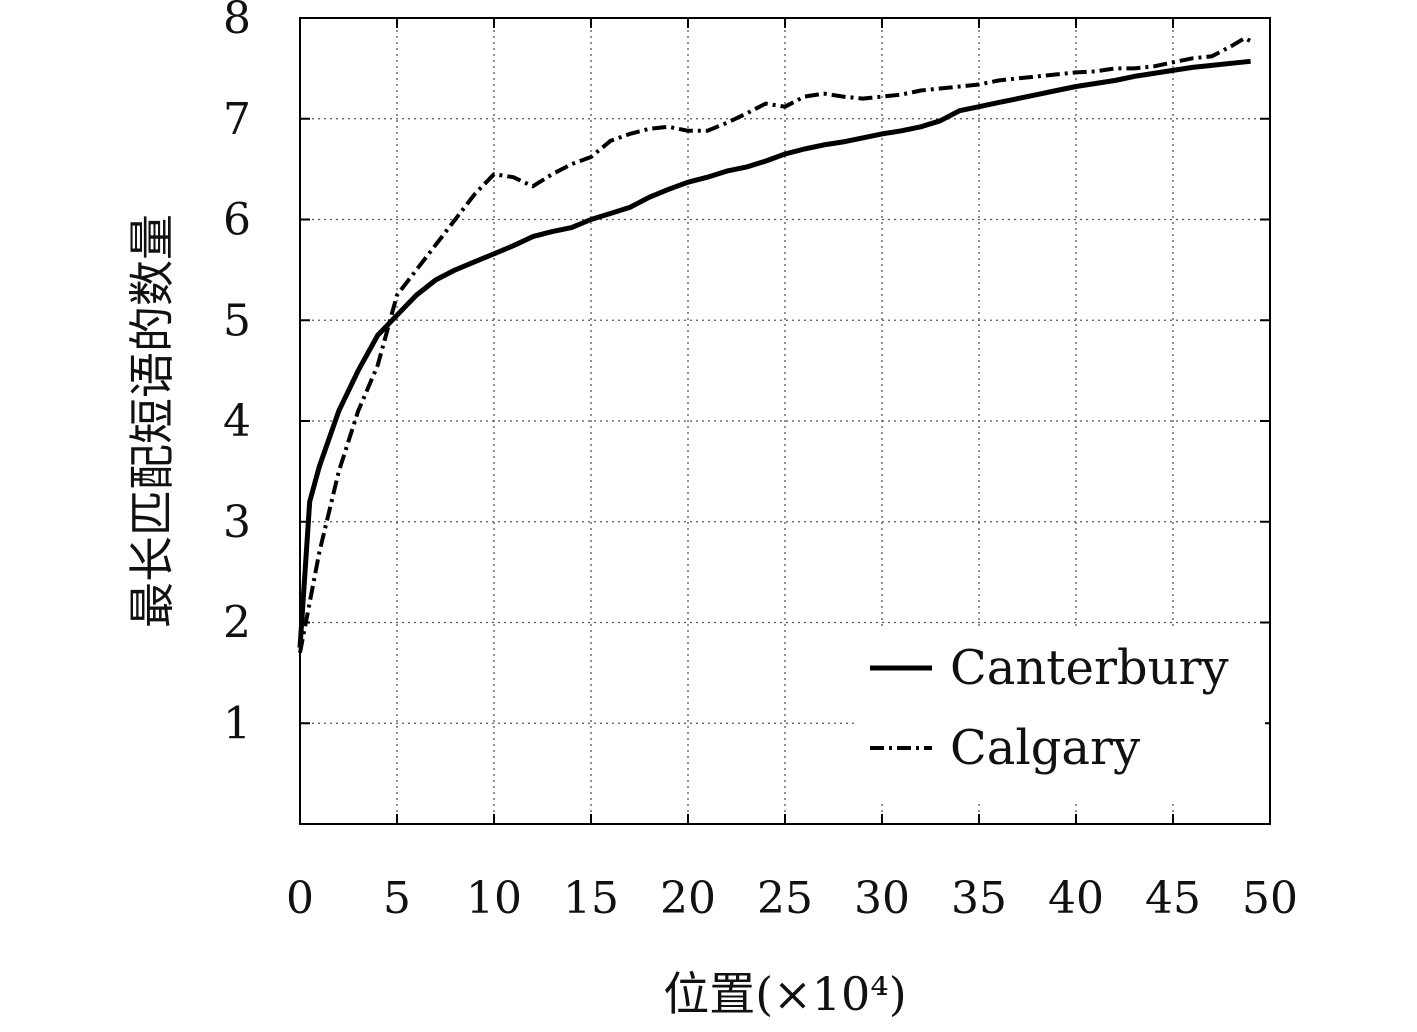 This screenshot has height=1032, width=1417. What do you see at coordinates (237, 374) in the screenshot?
I see `y-tick-labels: 1 2 3 4 5 6 7 8` at bounding box center [237, 374].